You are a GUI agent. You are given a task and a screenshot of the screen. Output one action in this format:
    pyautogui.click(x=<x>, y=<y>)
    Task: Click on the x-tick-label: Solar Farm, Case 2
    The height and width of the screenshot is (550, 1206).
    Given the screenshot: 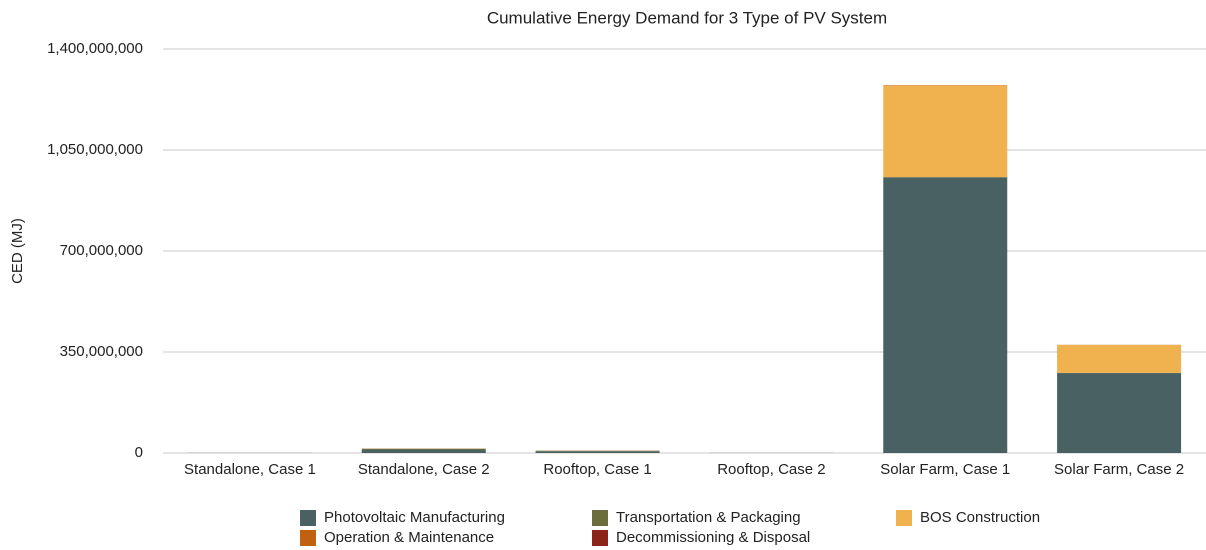 What is the action you would take?
    pyautogui.click(x=1119, y=469)
    